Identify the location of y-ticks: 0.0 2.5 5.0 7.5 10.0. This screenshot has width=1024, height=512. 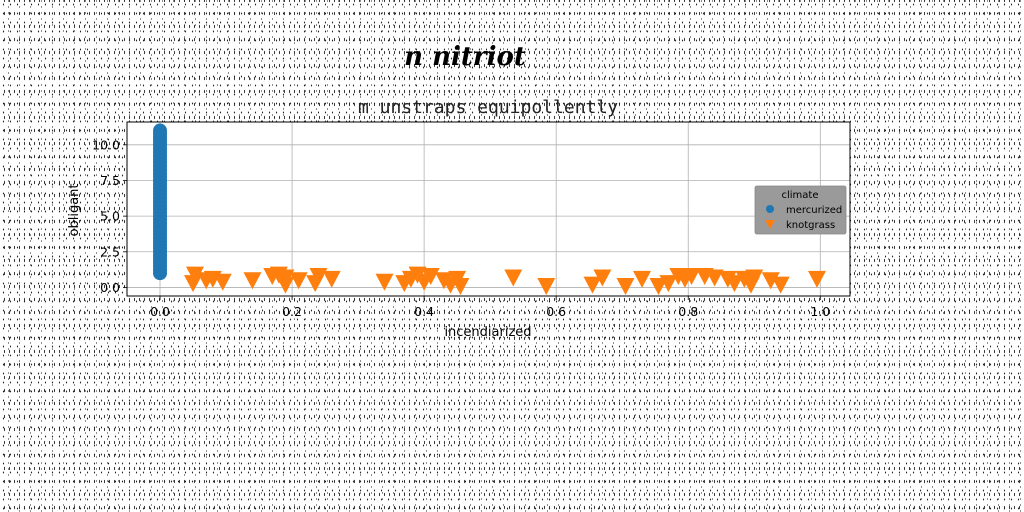
(109, 216).